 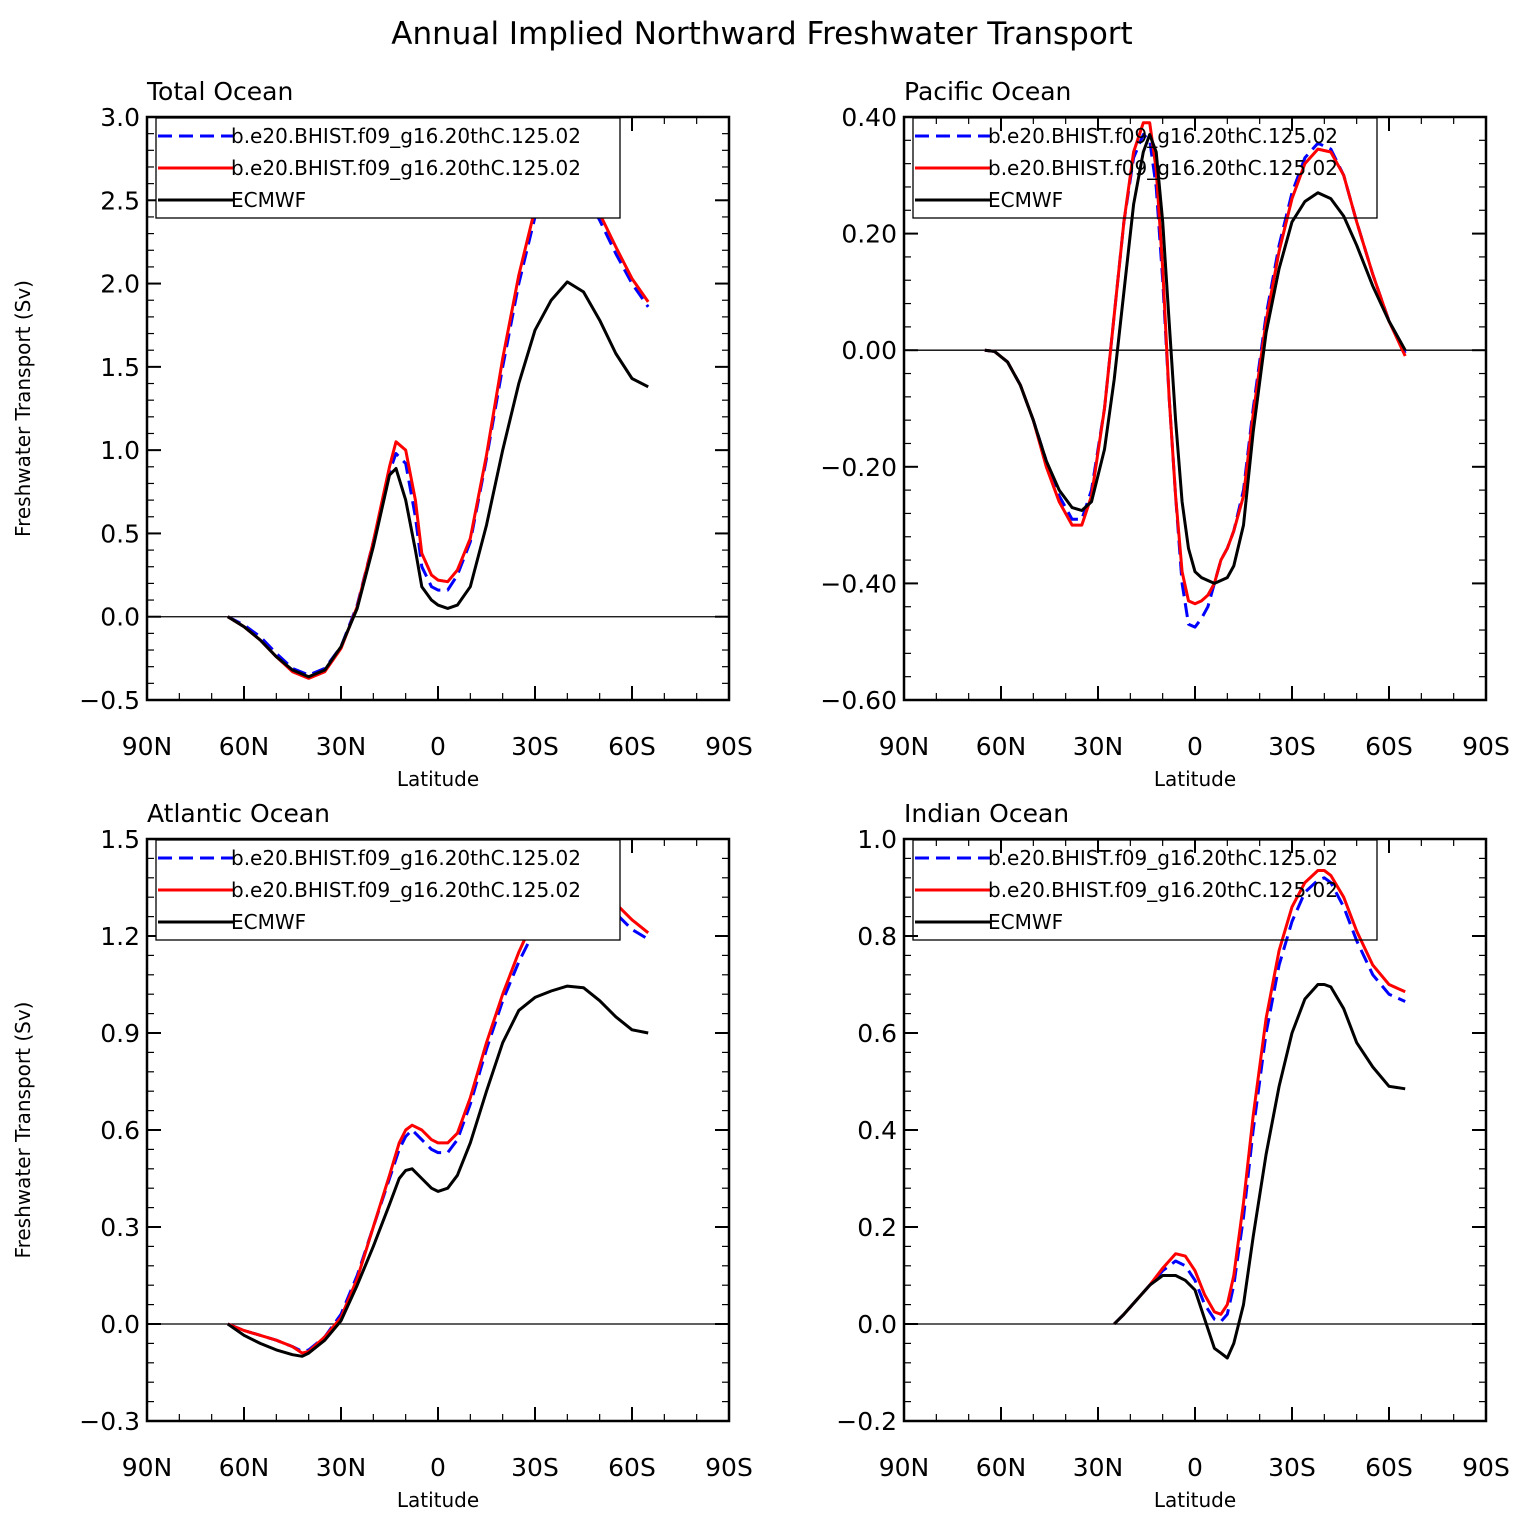 I want to click on y-tick-label: −0.40, so click(x=858, y=583).